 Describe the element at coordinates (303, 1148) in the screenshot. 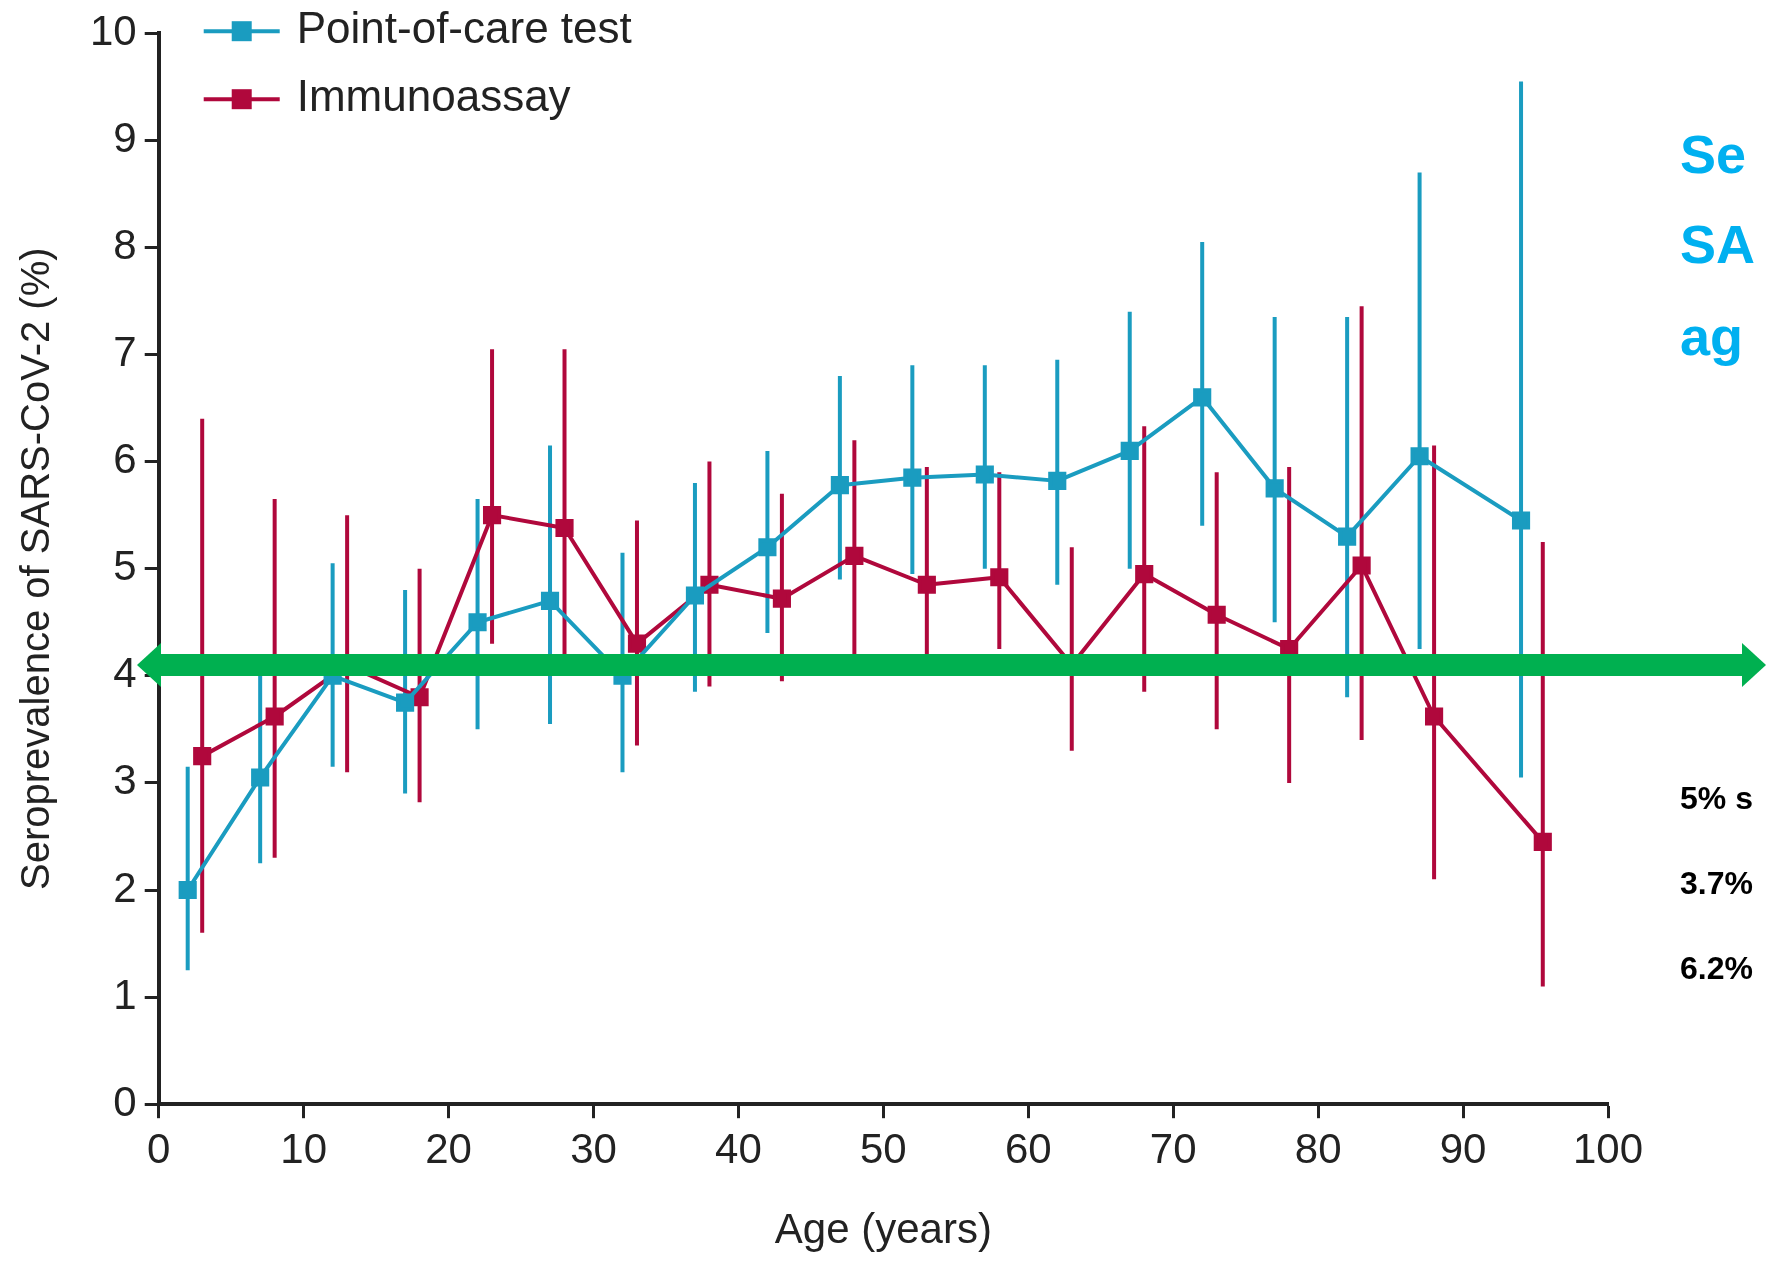

I see `x-tick-label: 10` at that location.